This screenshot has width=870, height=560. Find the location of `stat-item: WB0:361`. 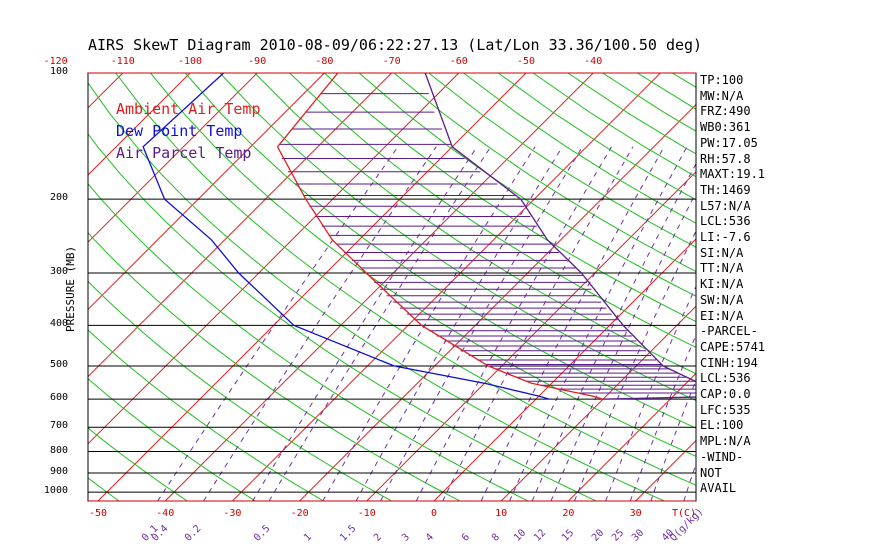

stat-item: WB0:361 is located at coordinates (725, 127).